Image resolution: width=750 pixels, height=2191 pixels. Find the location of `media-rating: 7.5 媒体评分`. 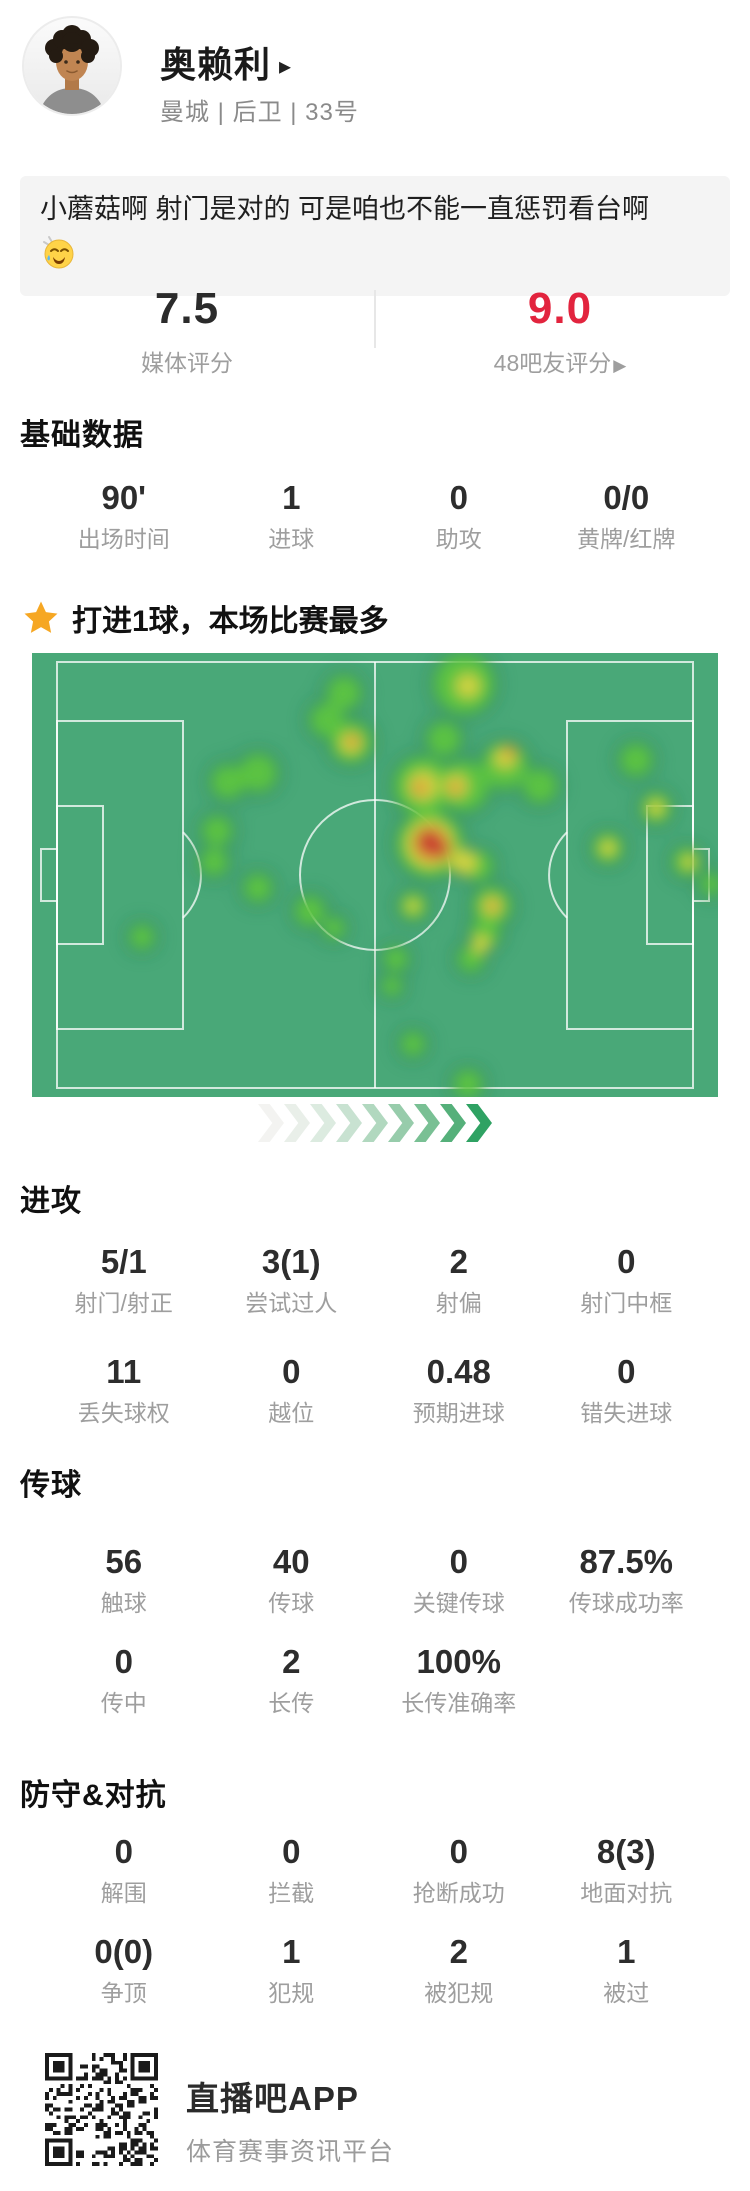

media-rating: 7.5 媒体评分 is located at coordinates (187, 331).